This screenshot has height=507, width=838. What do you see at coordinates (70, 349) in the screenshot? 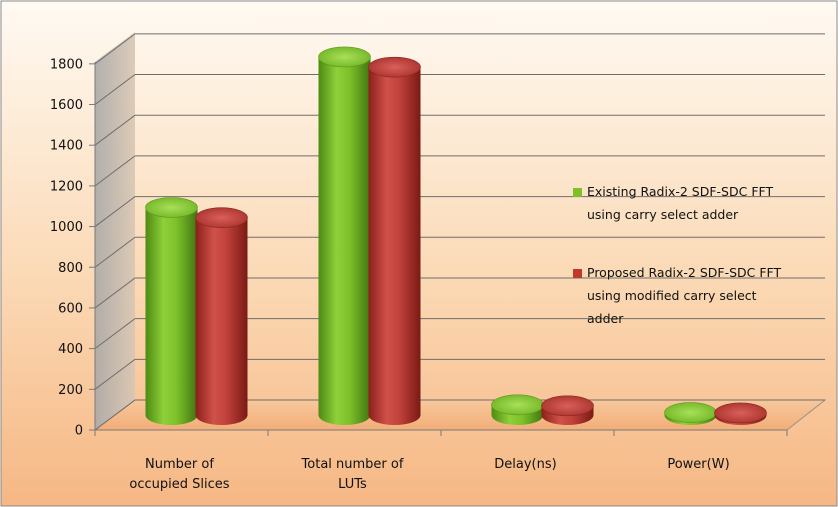
I see `y-tick-label: 400` at bounding box center [70, 349].